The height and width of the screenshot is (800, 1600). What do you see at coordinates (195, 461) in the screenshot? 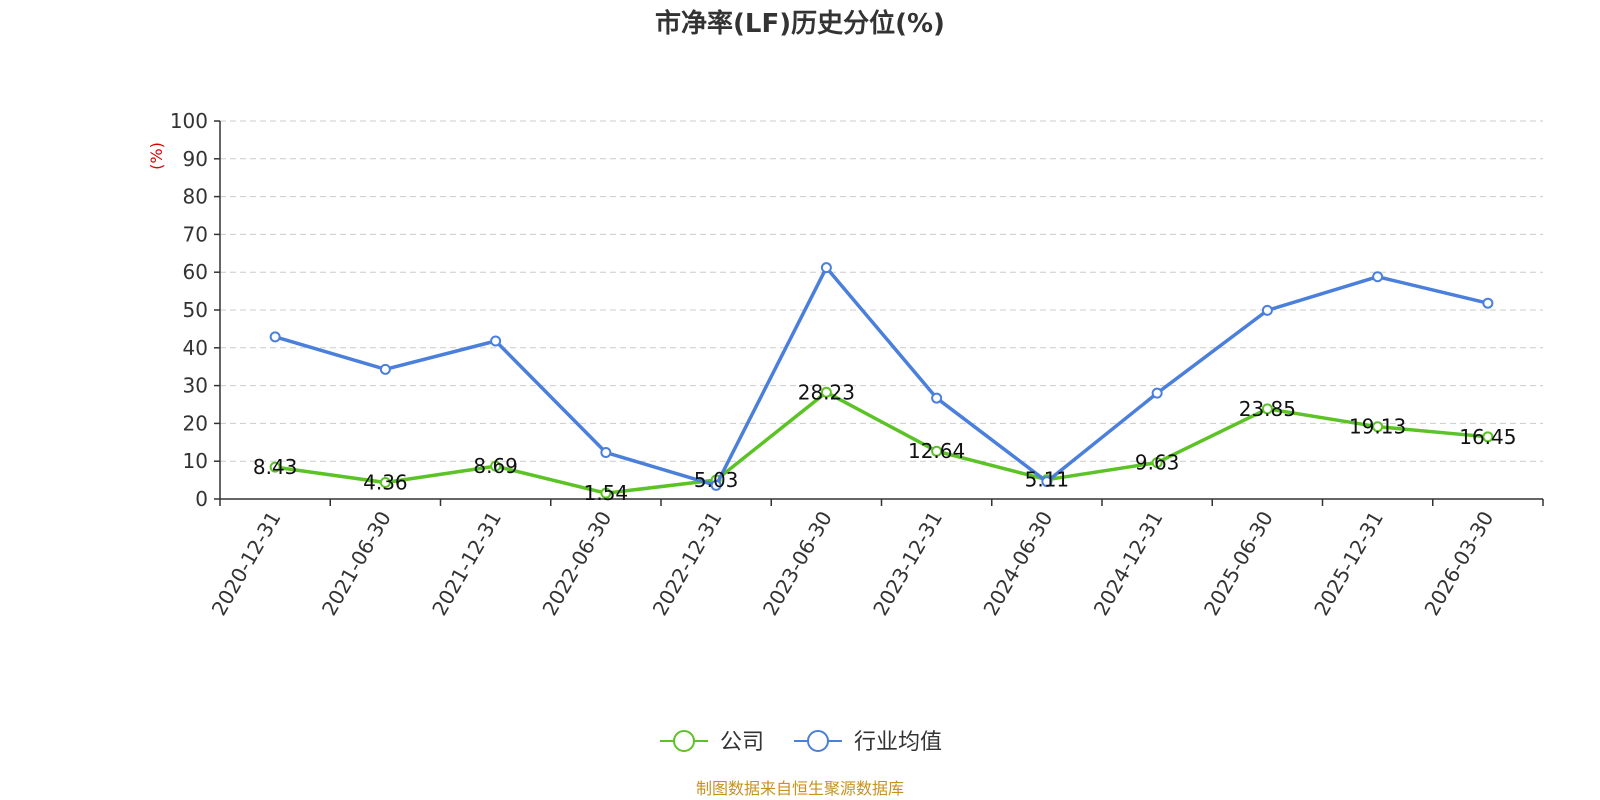
I see `y-tick-label: 10` at bounding box center [195, 461].